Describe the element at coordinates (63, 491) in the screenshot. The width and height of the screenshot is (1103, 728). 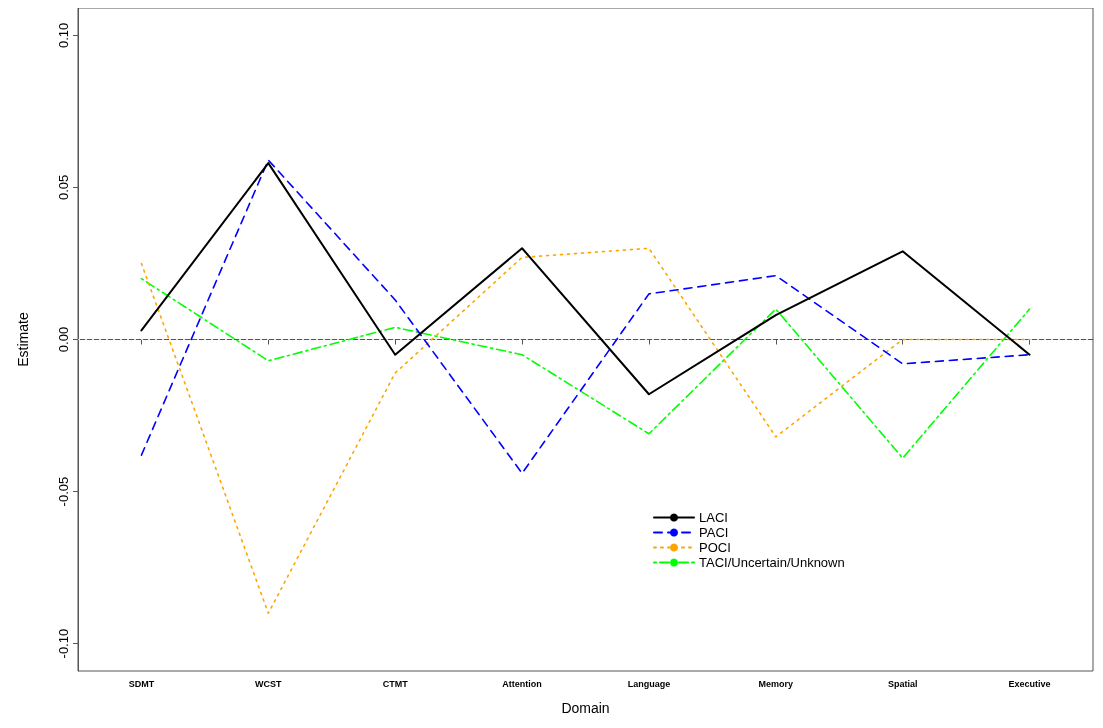
I see `y-tick-label: -0.05` at that location.